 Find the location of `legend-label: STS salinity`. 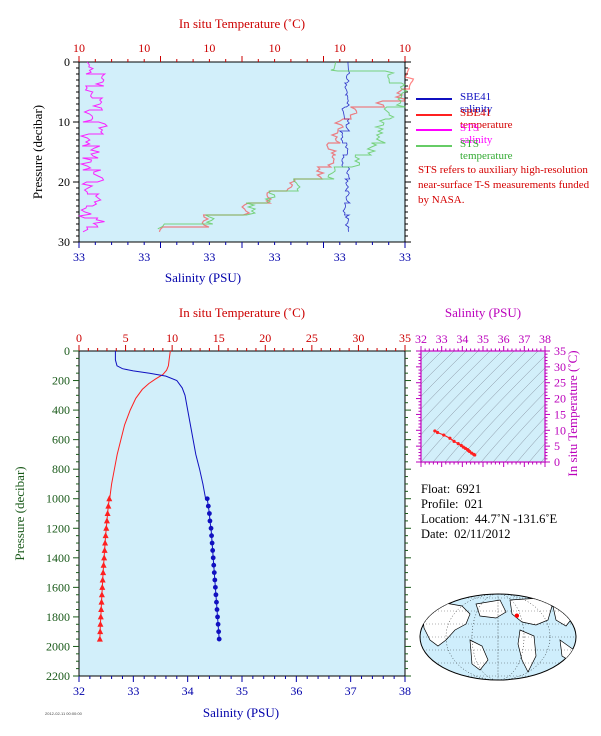

legend-label: STS salinity is located at coordinates (476, 134).